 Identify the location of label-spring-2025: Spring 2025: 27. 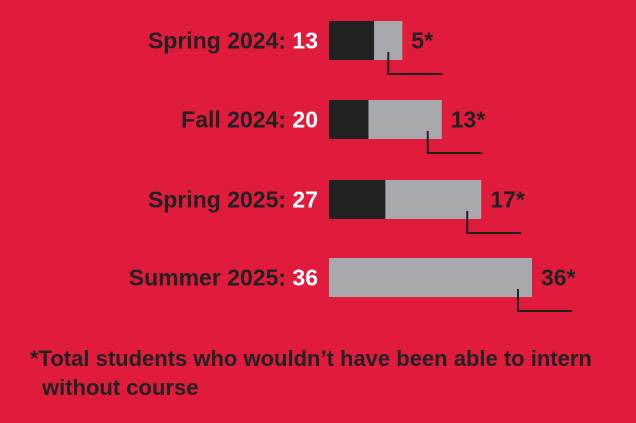
(233, 200).